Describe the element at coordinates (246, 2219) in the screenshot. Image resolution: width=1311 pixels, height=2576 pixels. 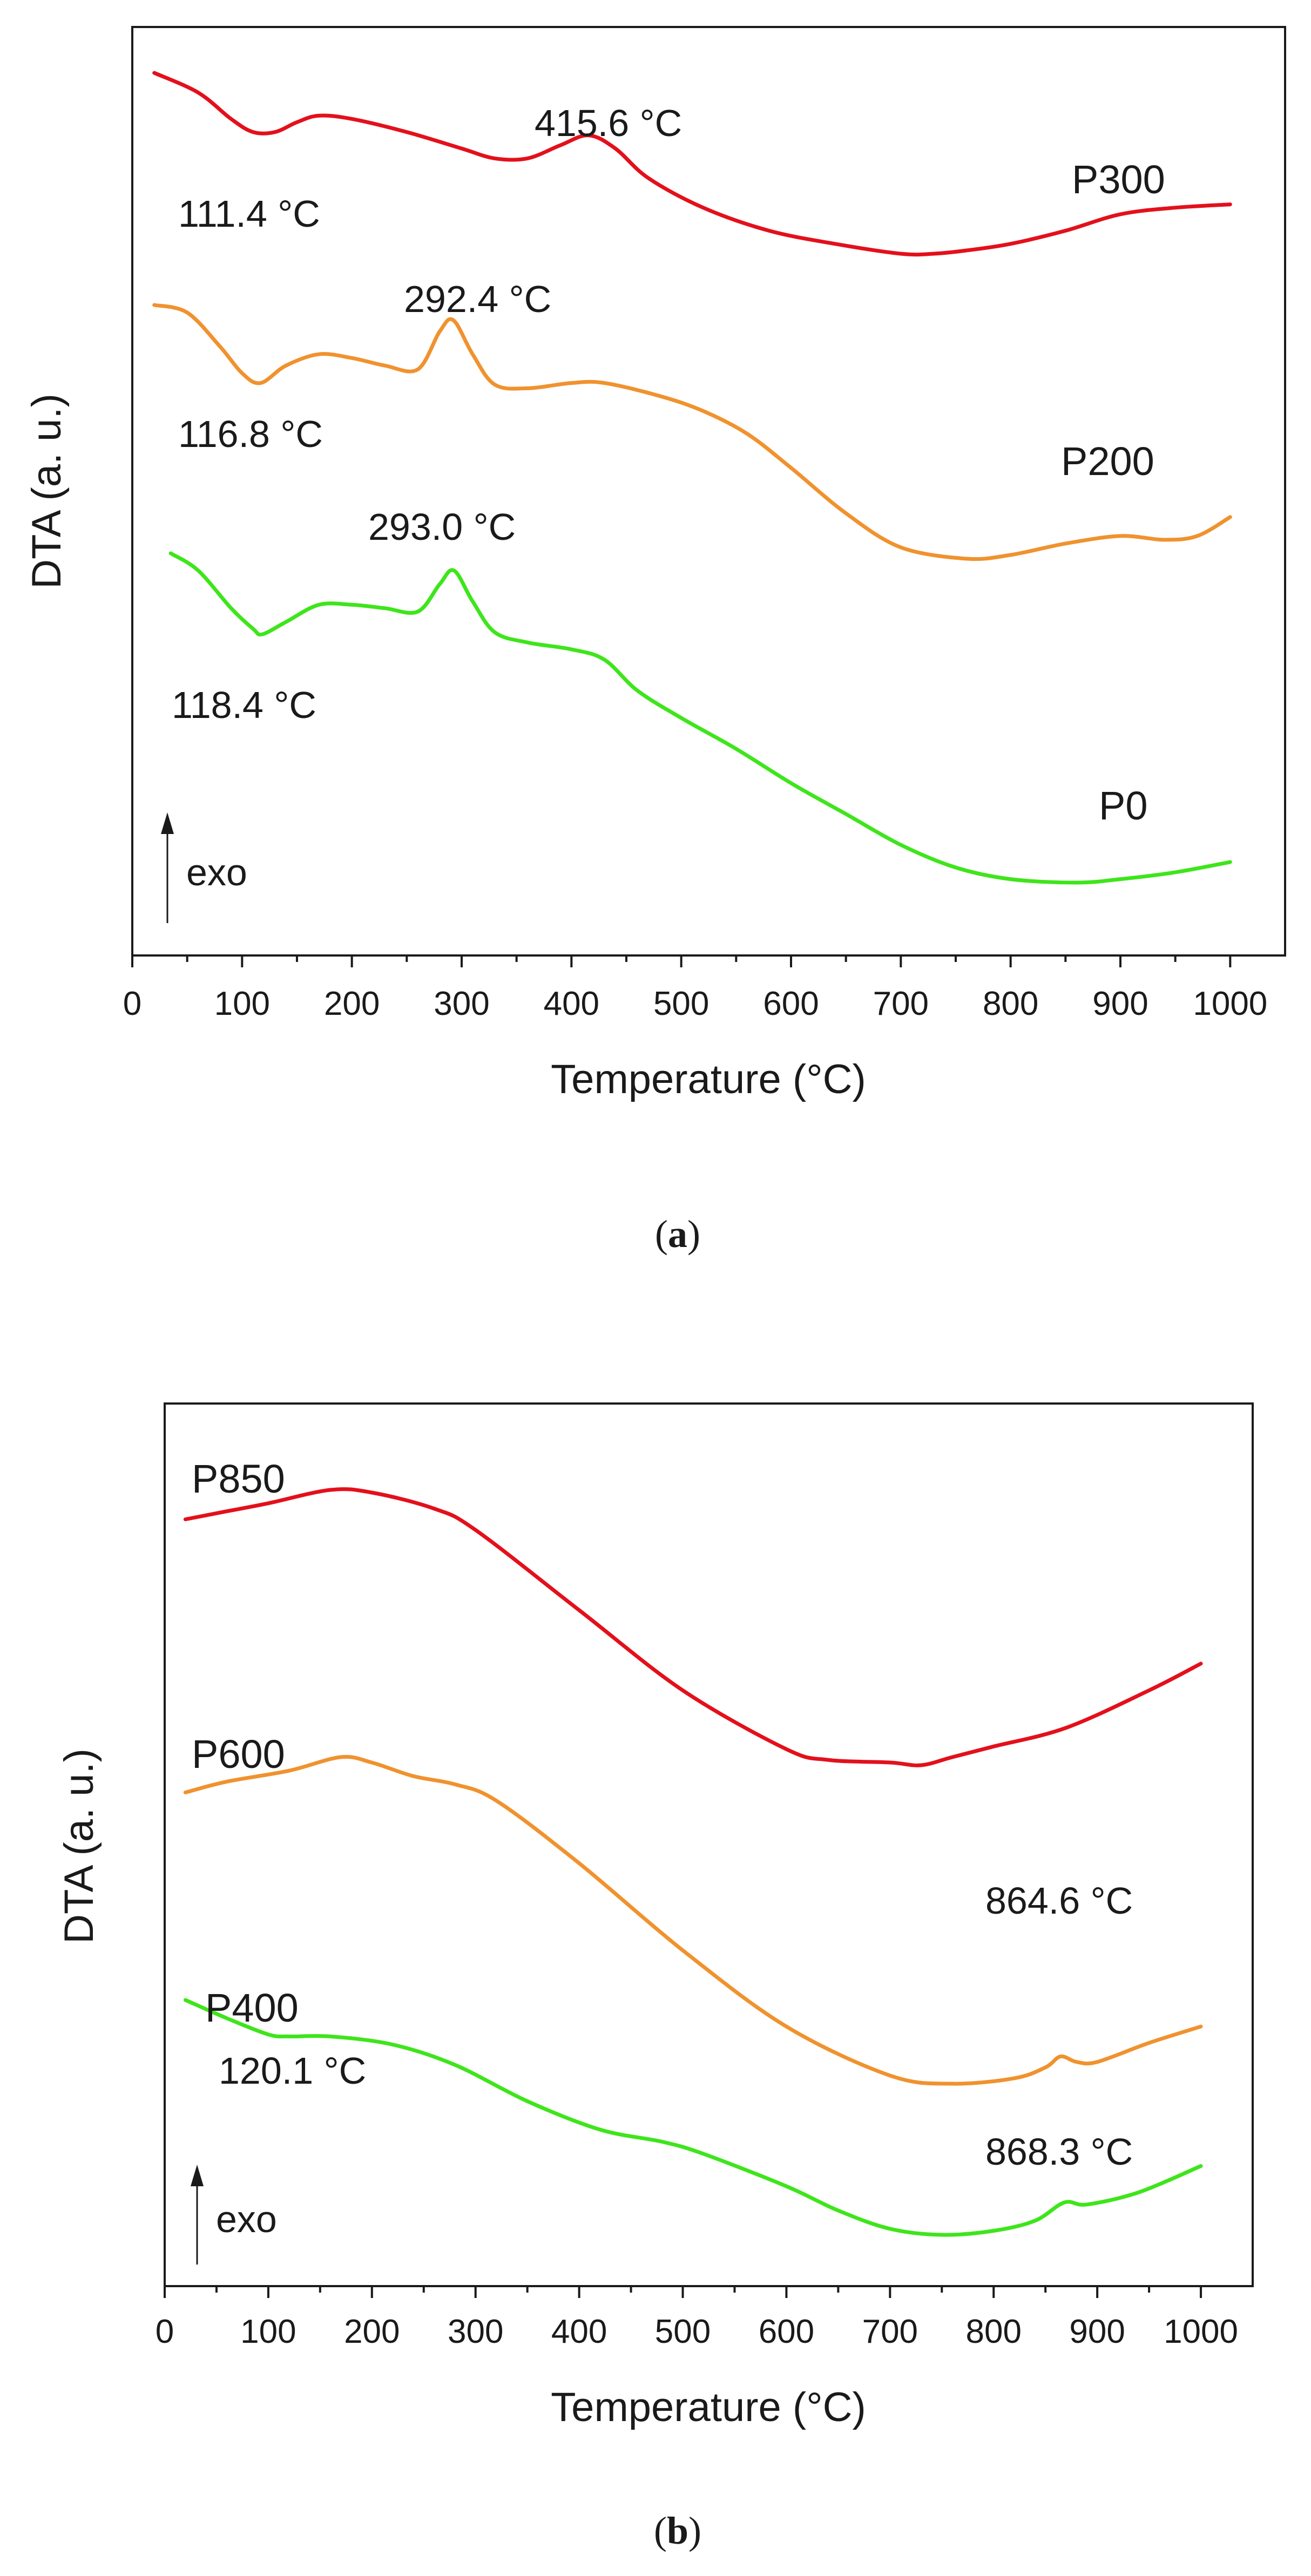
I see `exo-label-b: exo` at that location.